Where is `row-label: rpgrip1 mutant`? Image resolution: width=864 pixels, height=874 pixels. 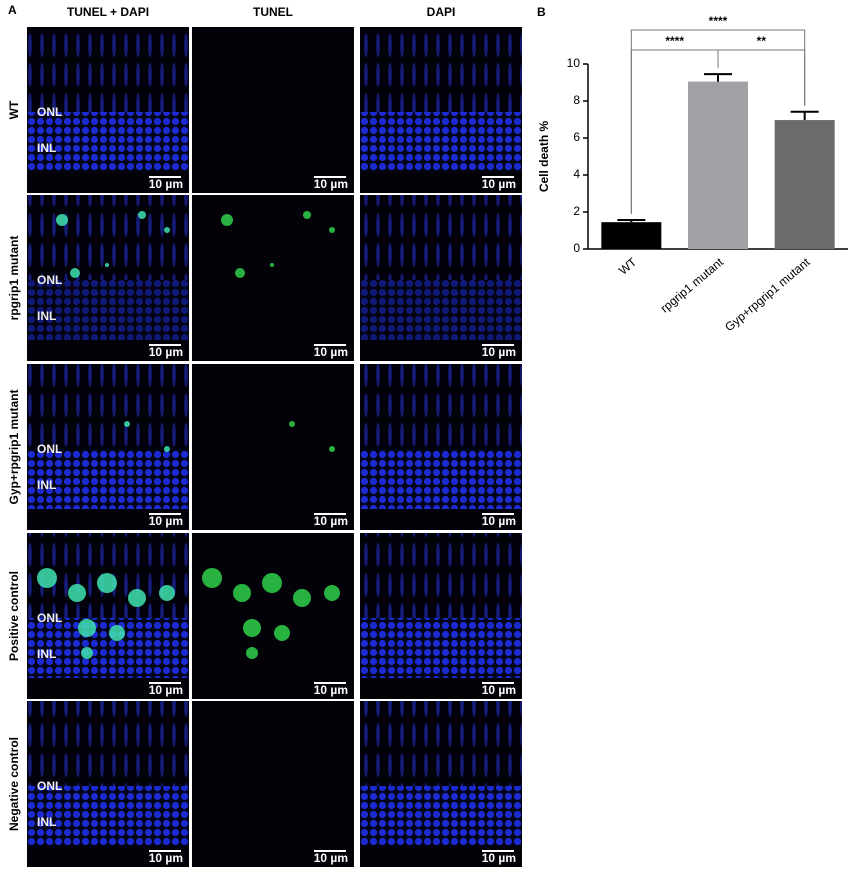
row-label: rpgrip1 mutant is located at coordinates (14, 278).